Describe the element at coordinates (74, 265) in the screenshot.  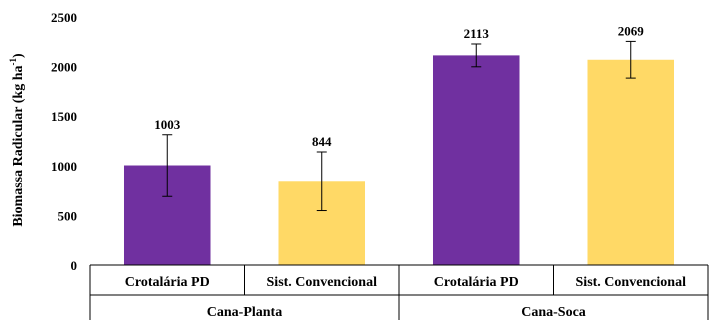
I see `y-tick-label: 0` at that location.